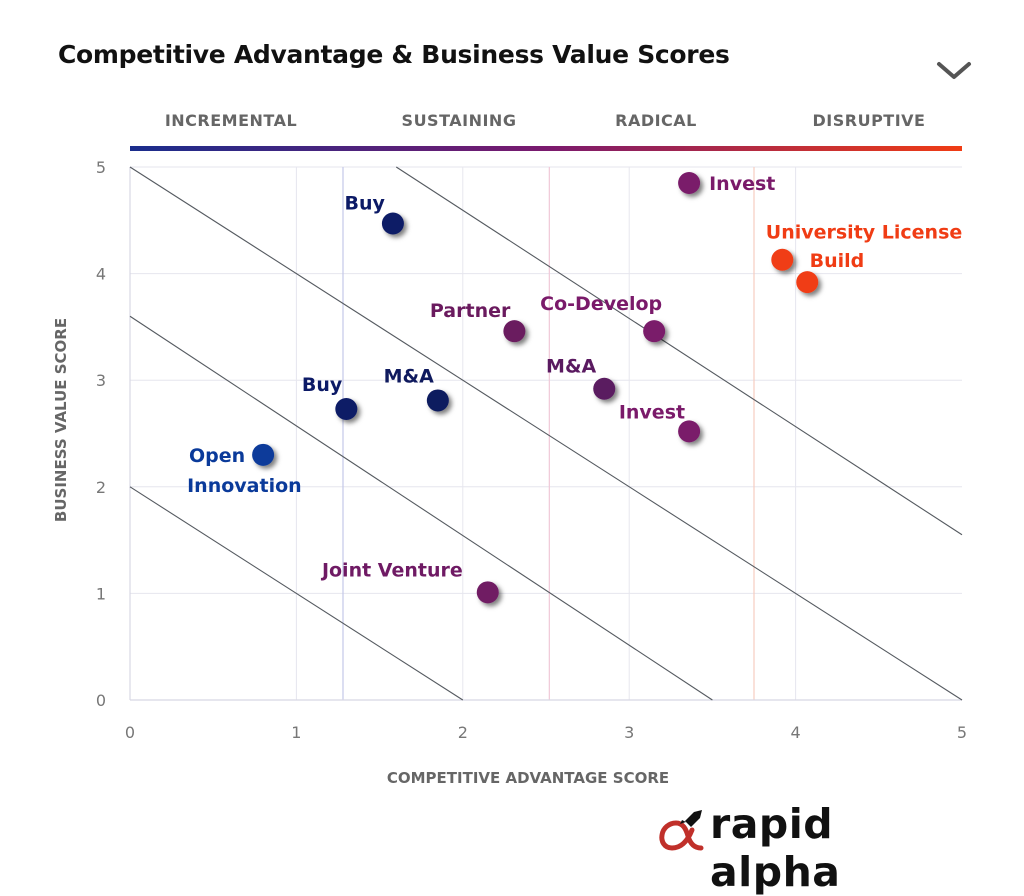  Describe the element at coordinates (629, 732) in the screenshot. I see `x-tick-label: 3` at that location.